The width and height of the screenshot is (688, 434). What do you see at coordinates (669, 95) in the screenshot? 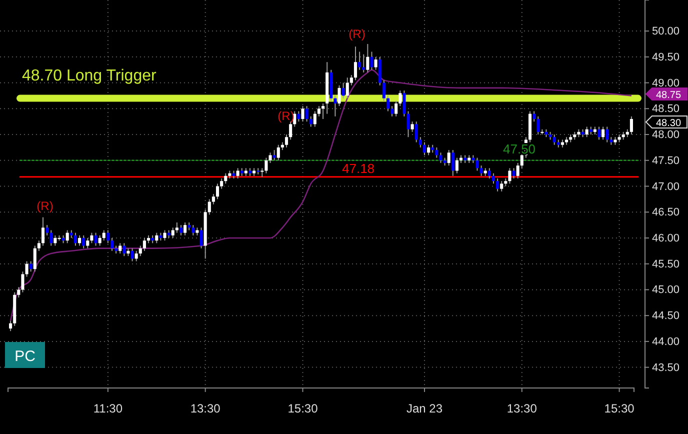
I see `text: 48.75` at bounding box center [669, 95].